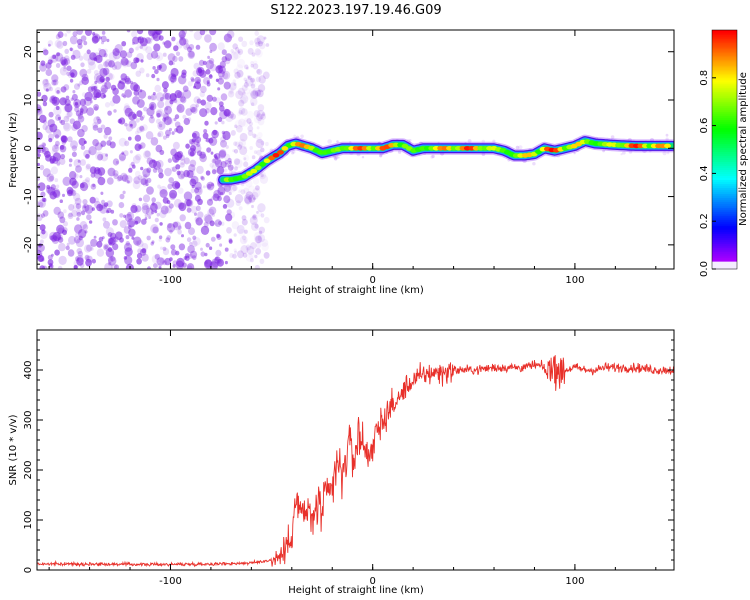  I want to click on ridge-hotspot, so click(285, 148).